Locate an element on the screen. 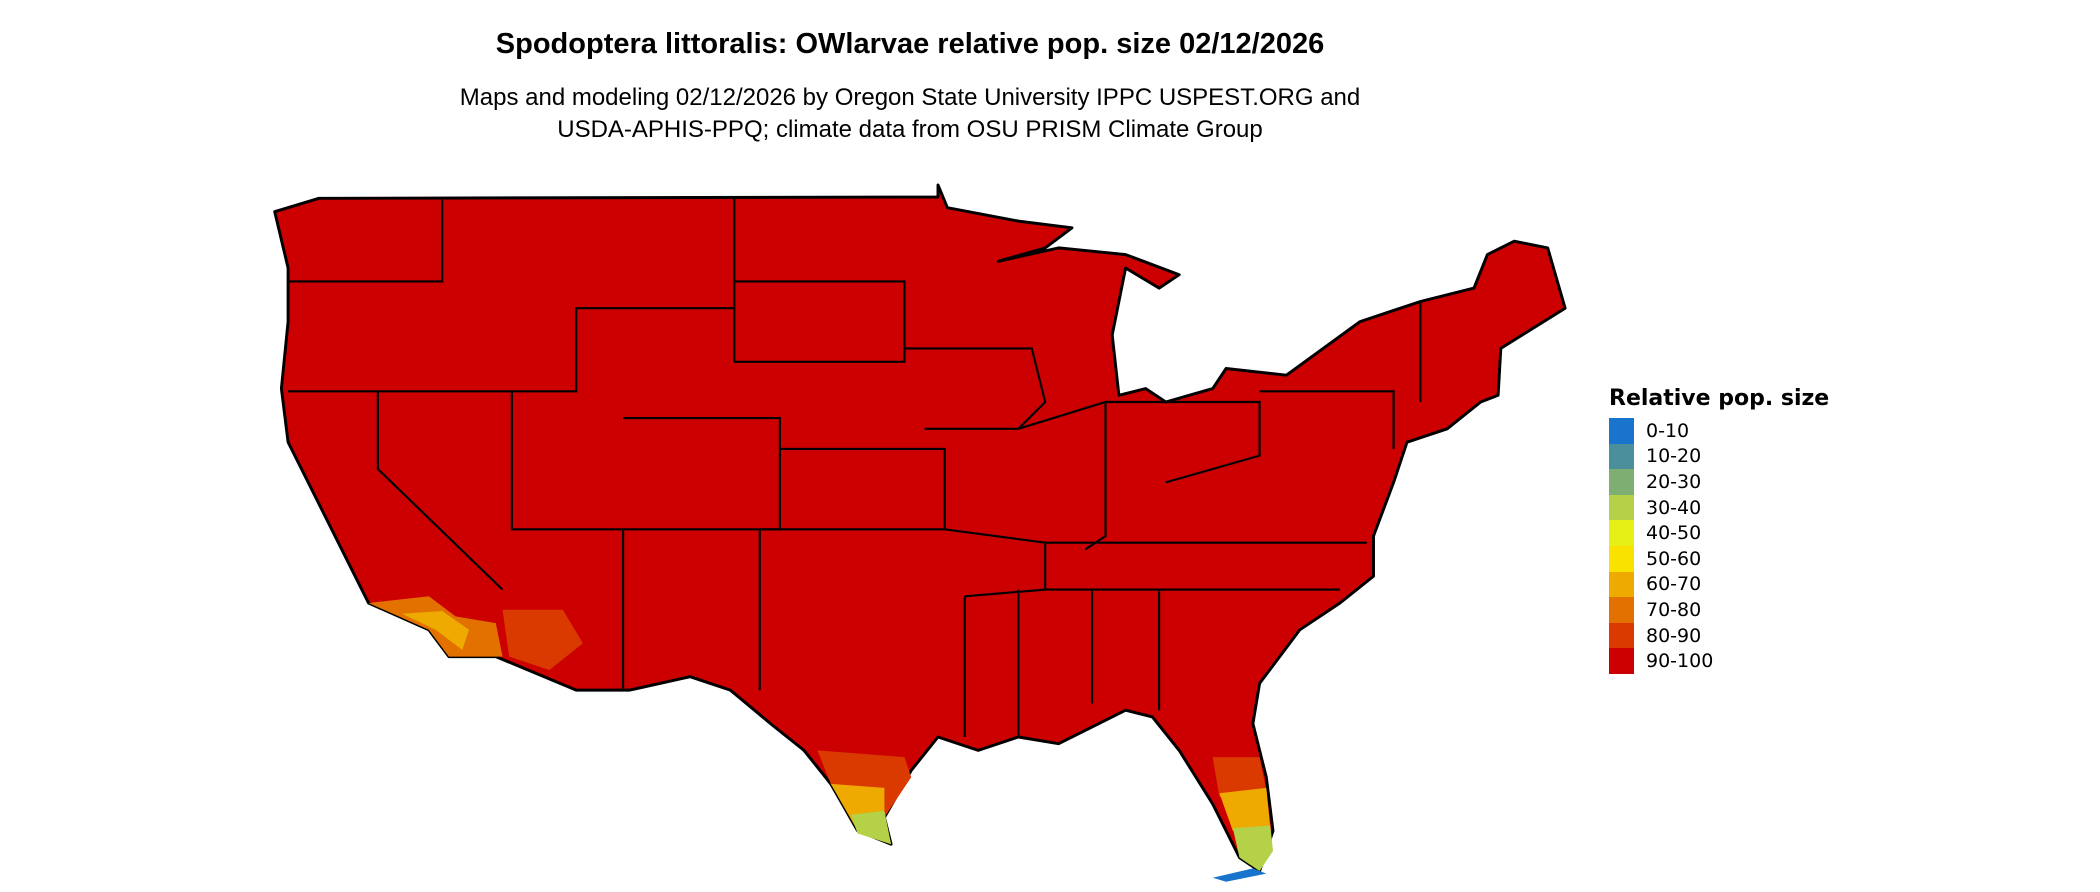 The height and width of the screenshot is (892, 2100). legend-label: 20-30 is located at coordinates (1674, 481).